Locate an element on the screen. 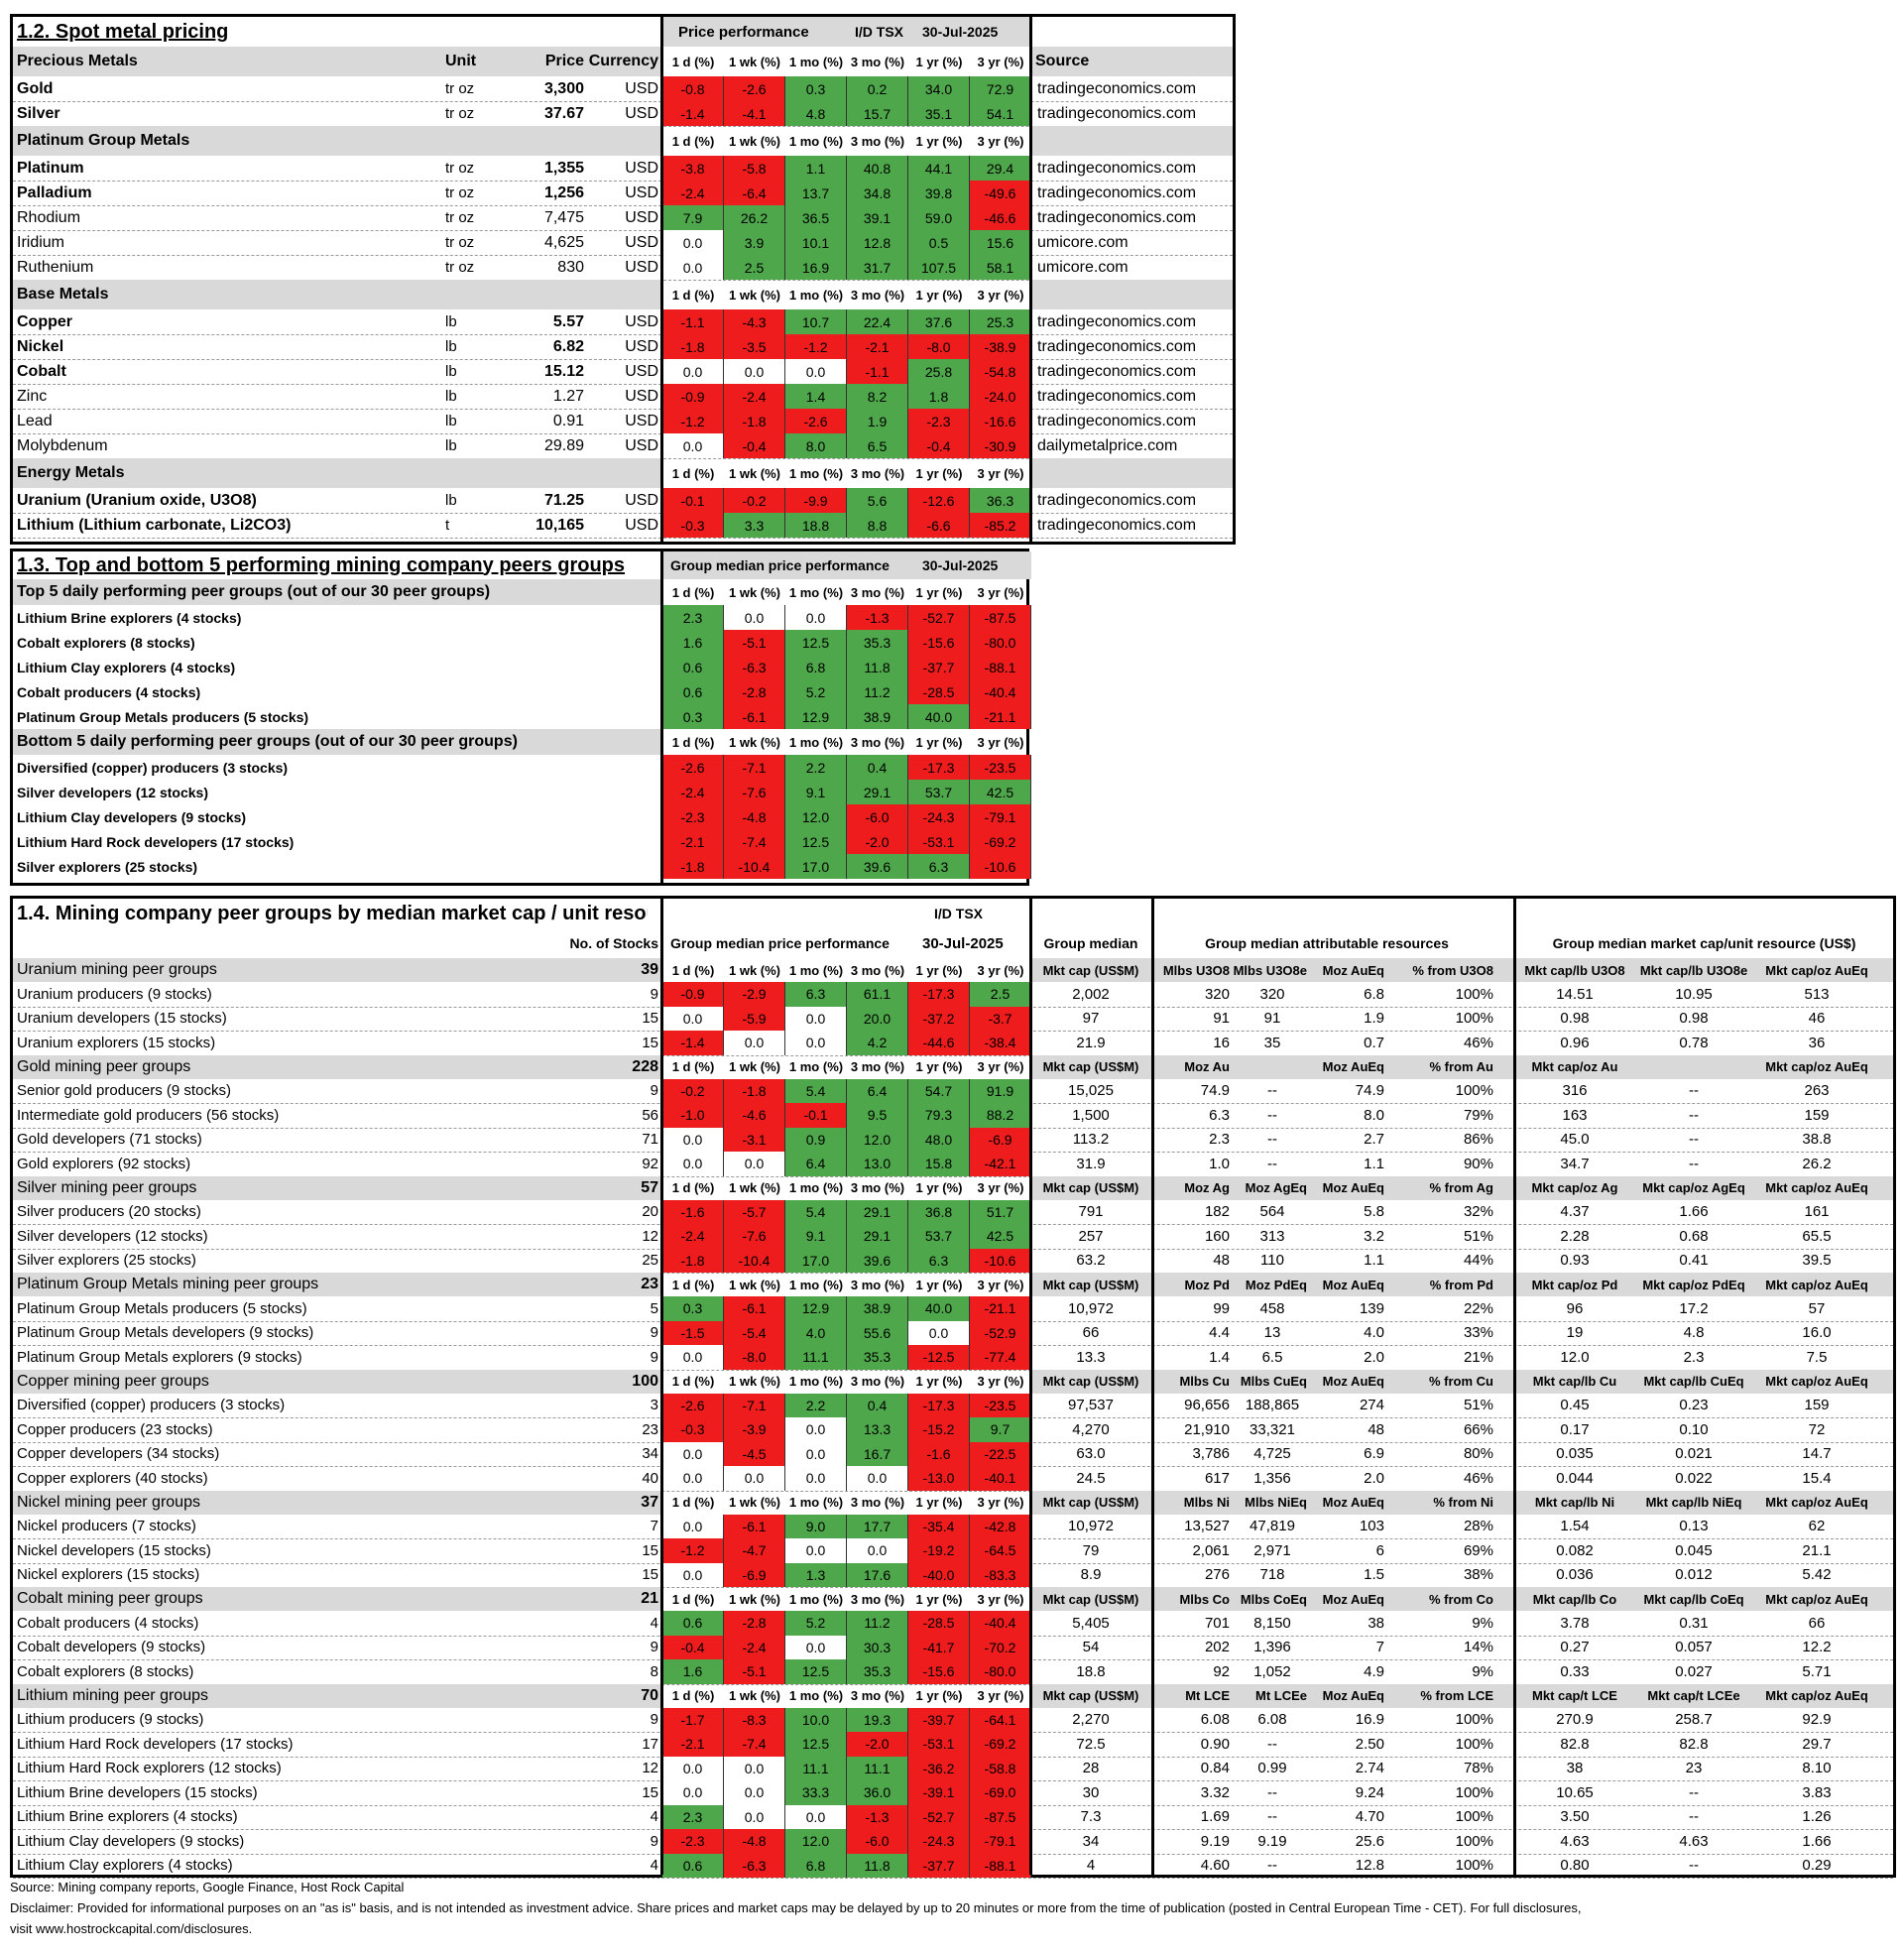  resource-value: 4.9 is located at coordinates (1374, 1671).